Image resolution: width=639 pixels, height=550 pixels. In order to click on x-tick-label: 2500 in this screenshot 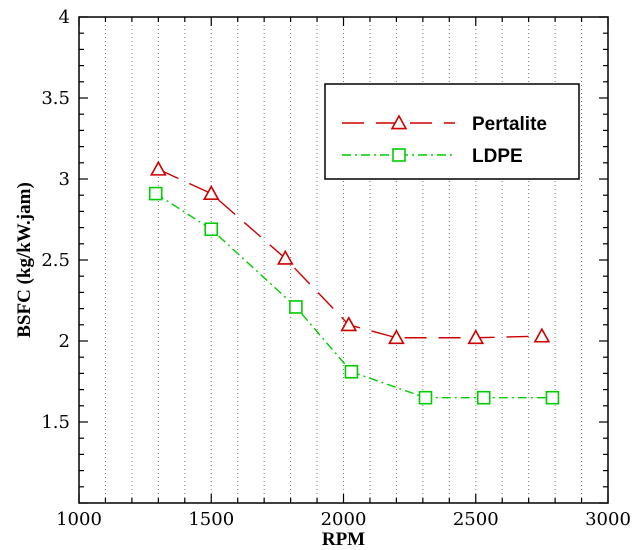, I will do `click(476, 519)`.